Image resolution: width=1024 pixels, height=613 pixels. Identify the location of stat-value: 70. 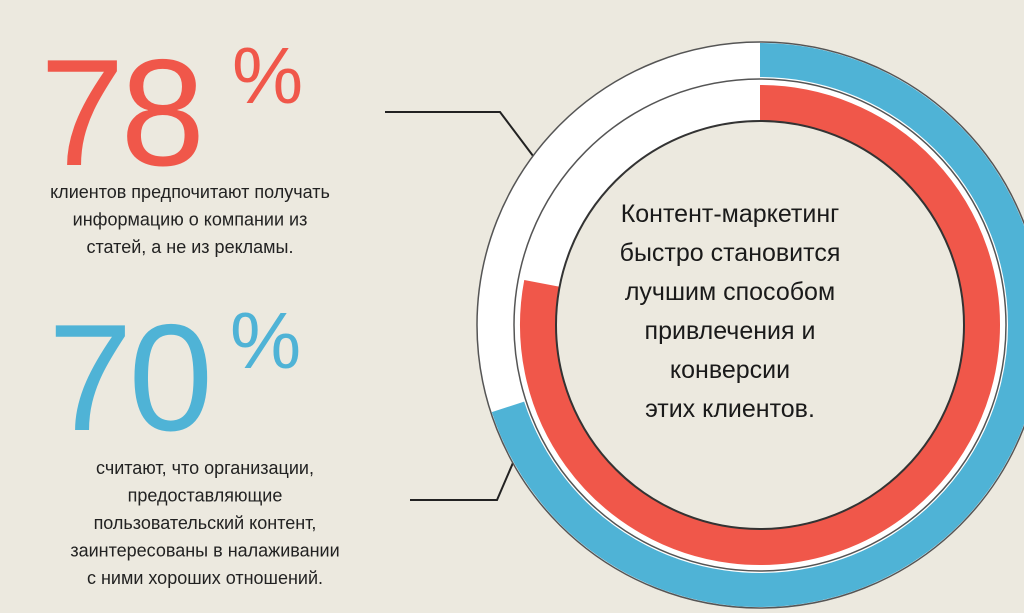
(128, 378).